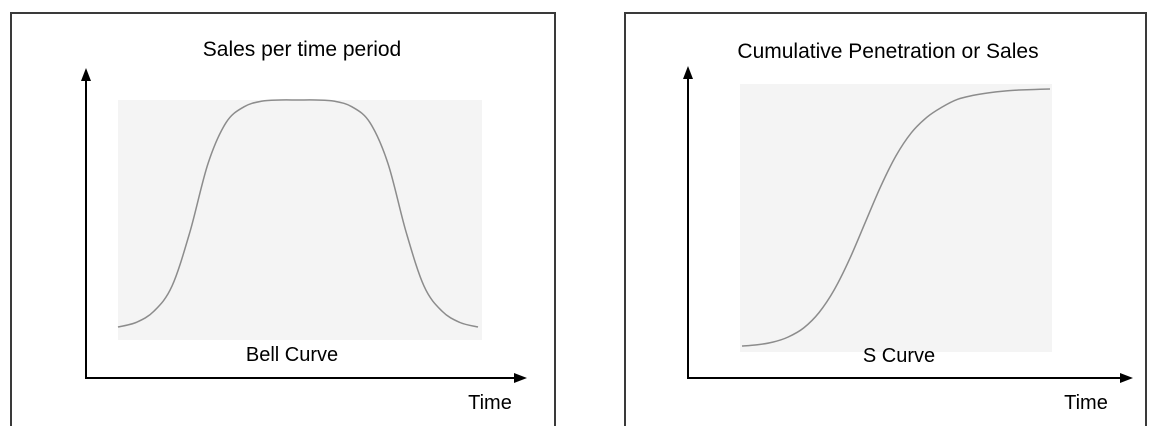  I want to click on chart-title: Cumulative Penetration or Sales, so click(887, 51).